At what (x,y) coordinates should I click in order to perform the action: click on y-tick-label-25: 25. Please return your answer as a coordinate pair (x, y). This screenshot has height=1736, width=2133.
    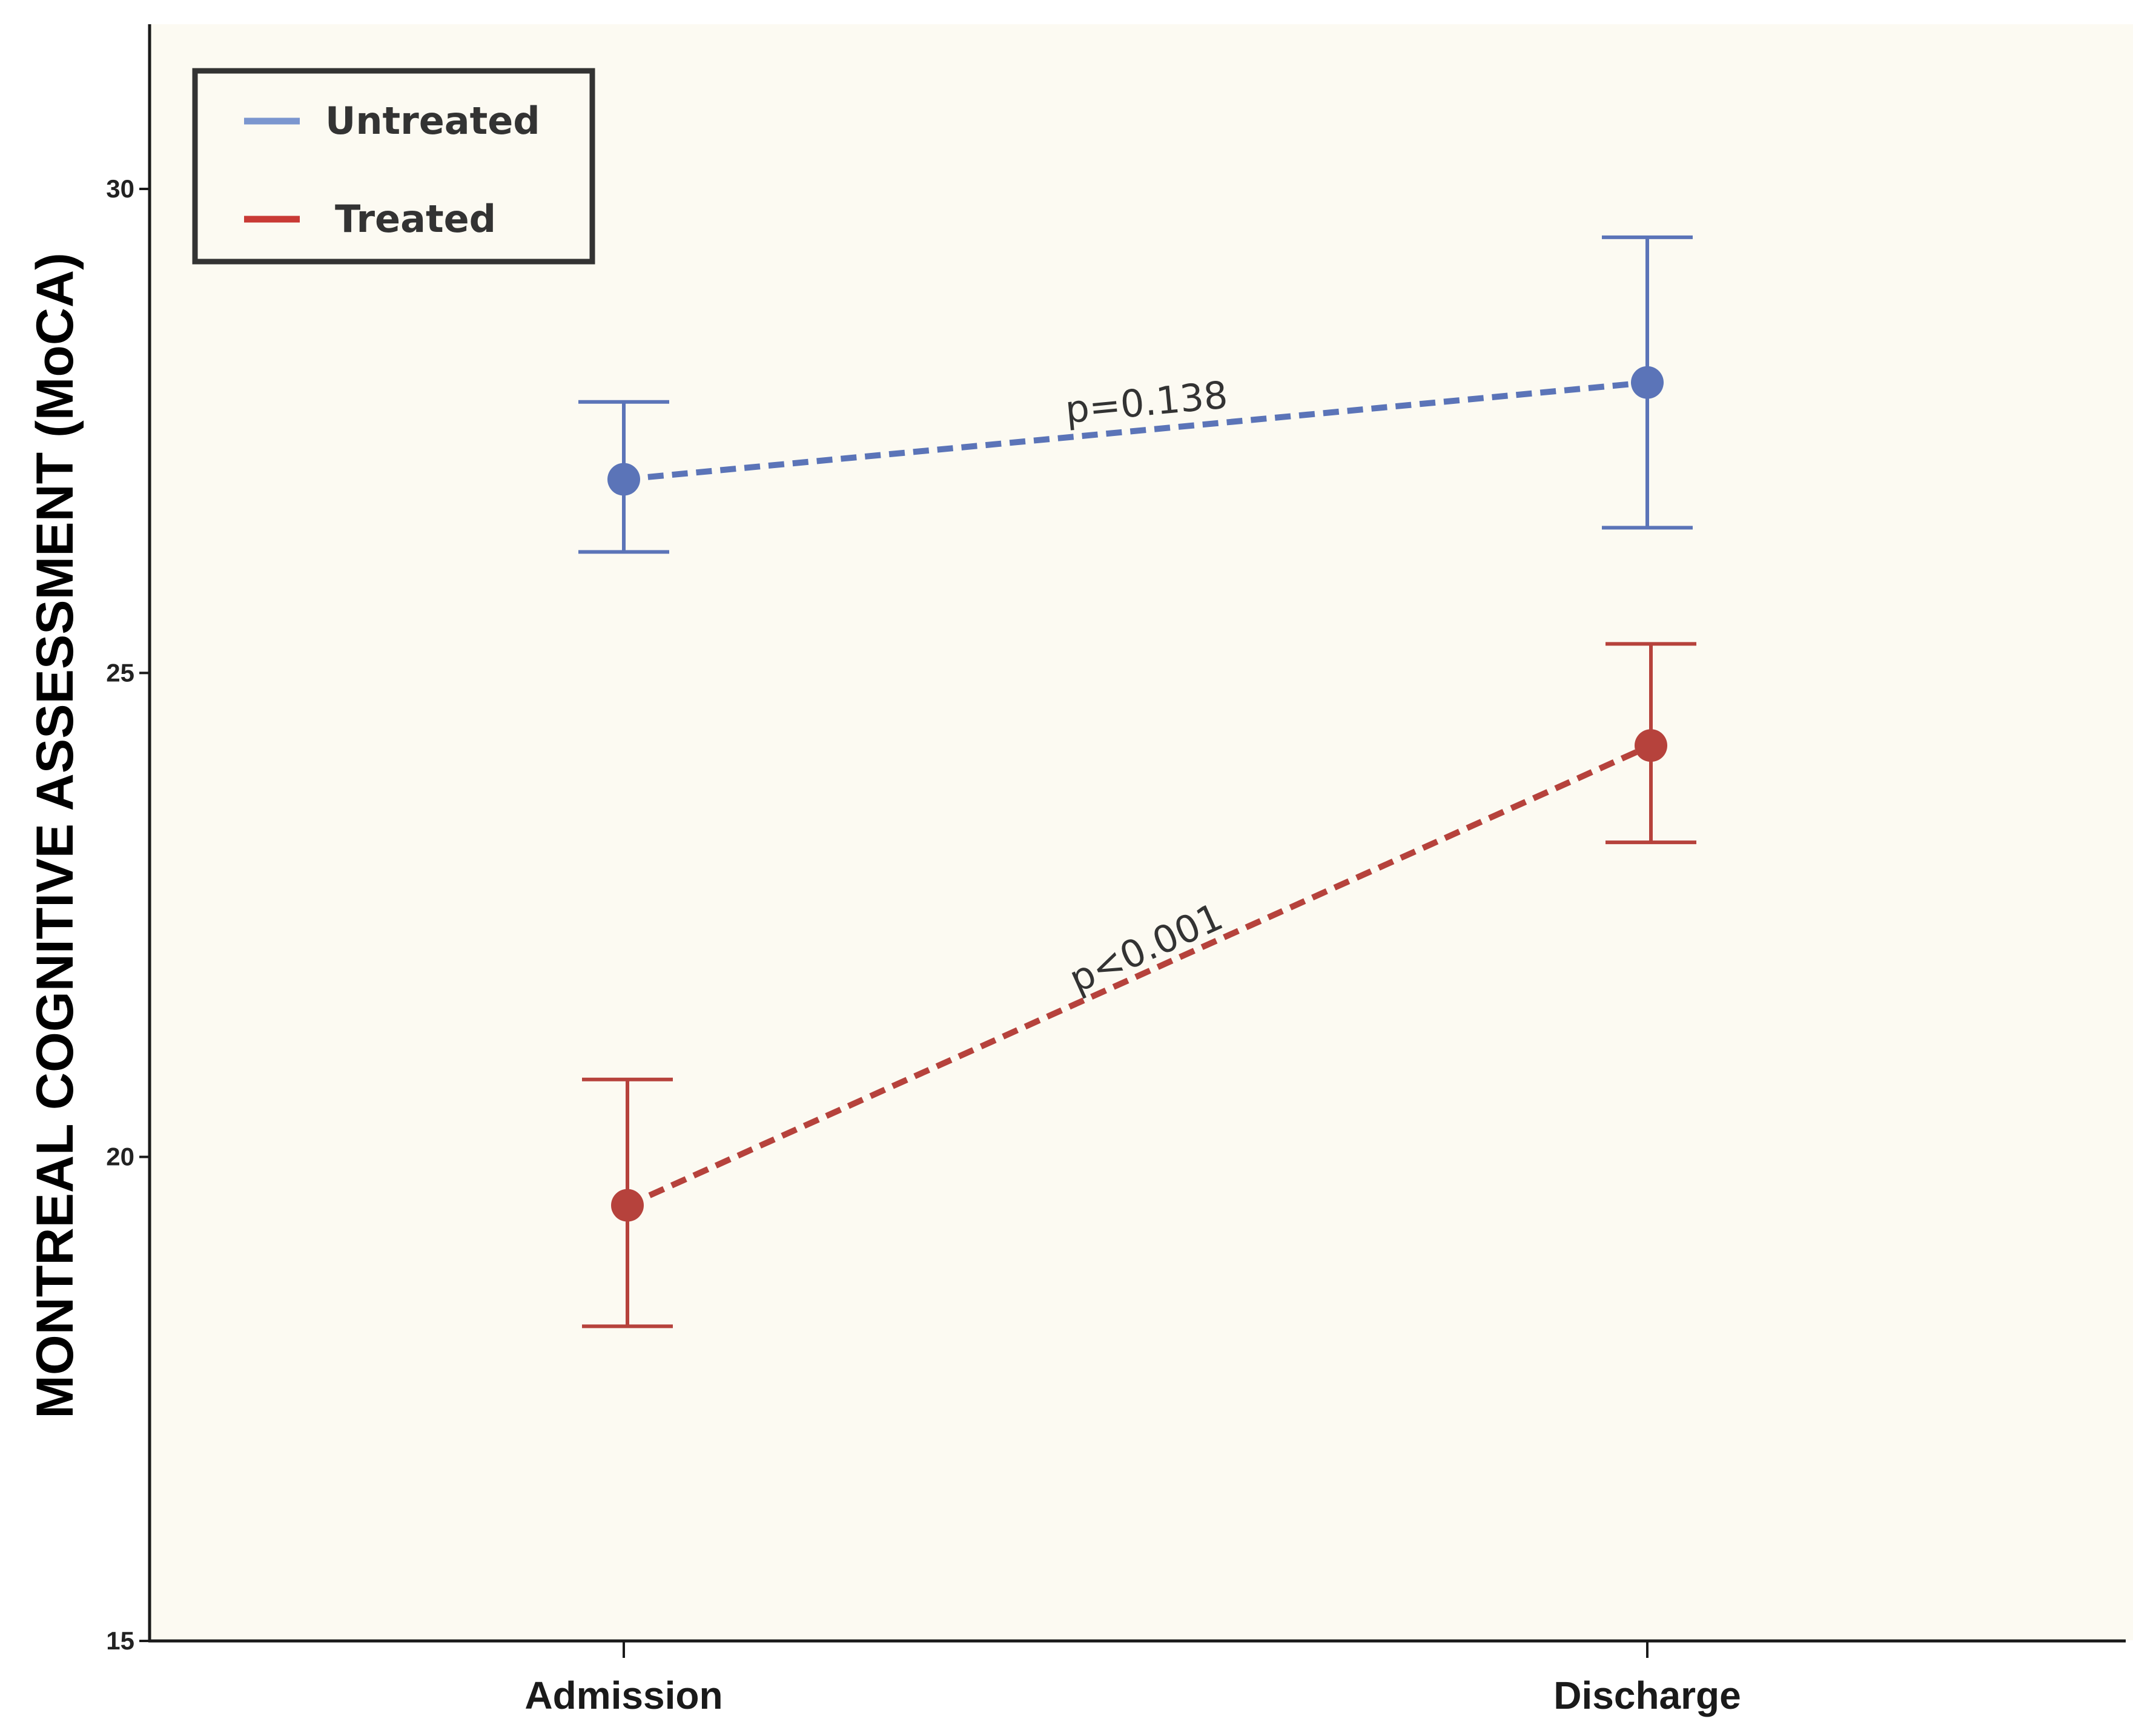
    Looking at the image, I should click on (120, 672).